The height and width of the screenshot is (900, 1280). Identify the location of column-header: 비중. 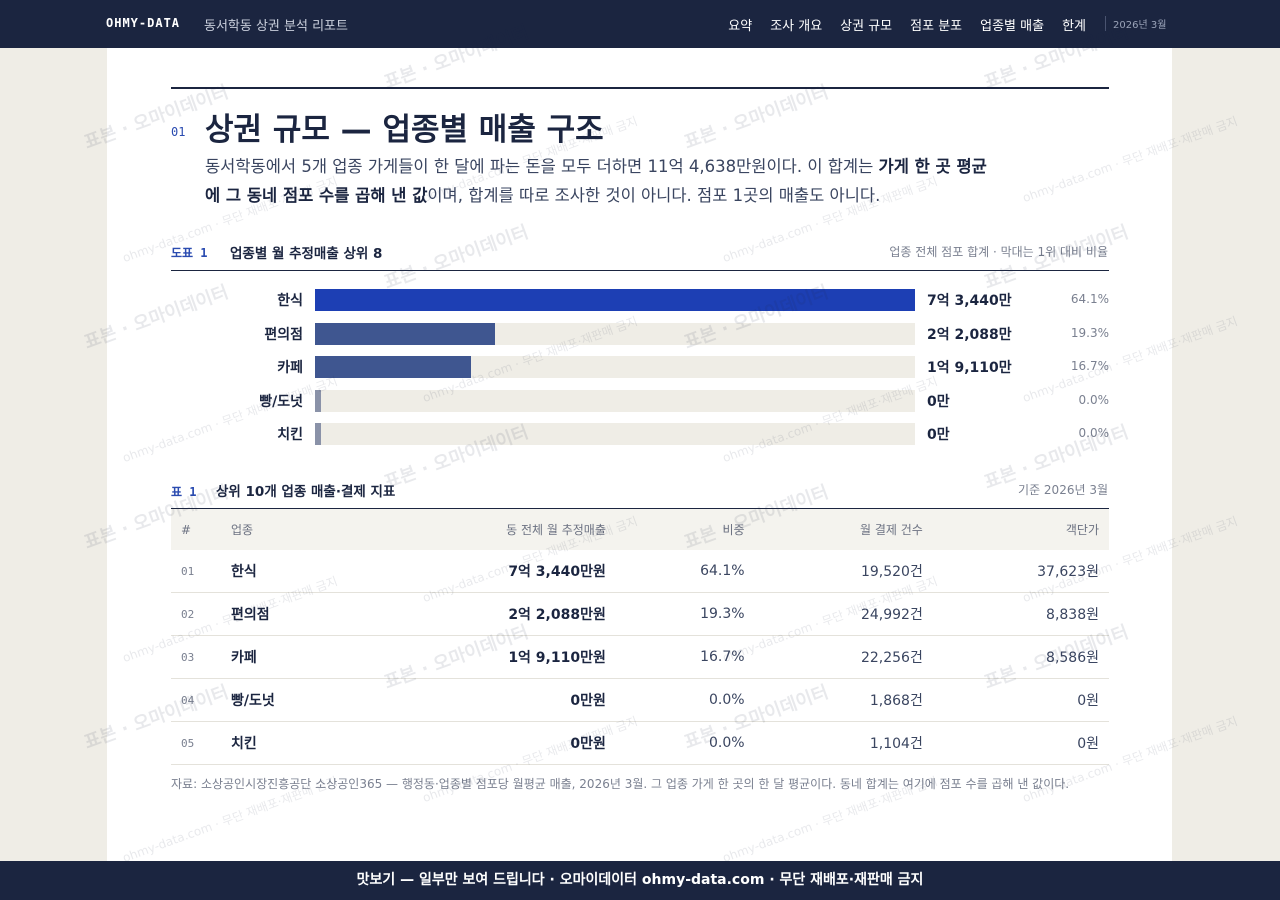
(685, 529).